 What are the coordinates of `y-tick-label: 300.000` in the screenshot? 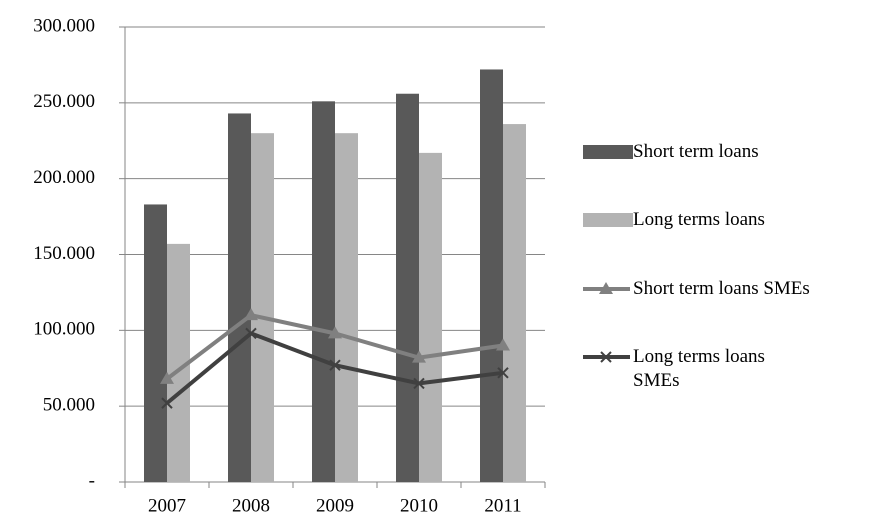 It's located at (64, 25).